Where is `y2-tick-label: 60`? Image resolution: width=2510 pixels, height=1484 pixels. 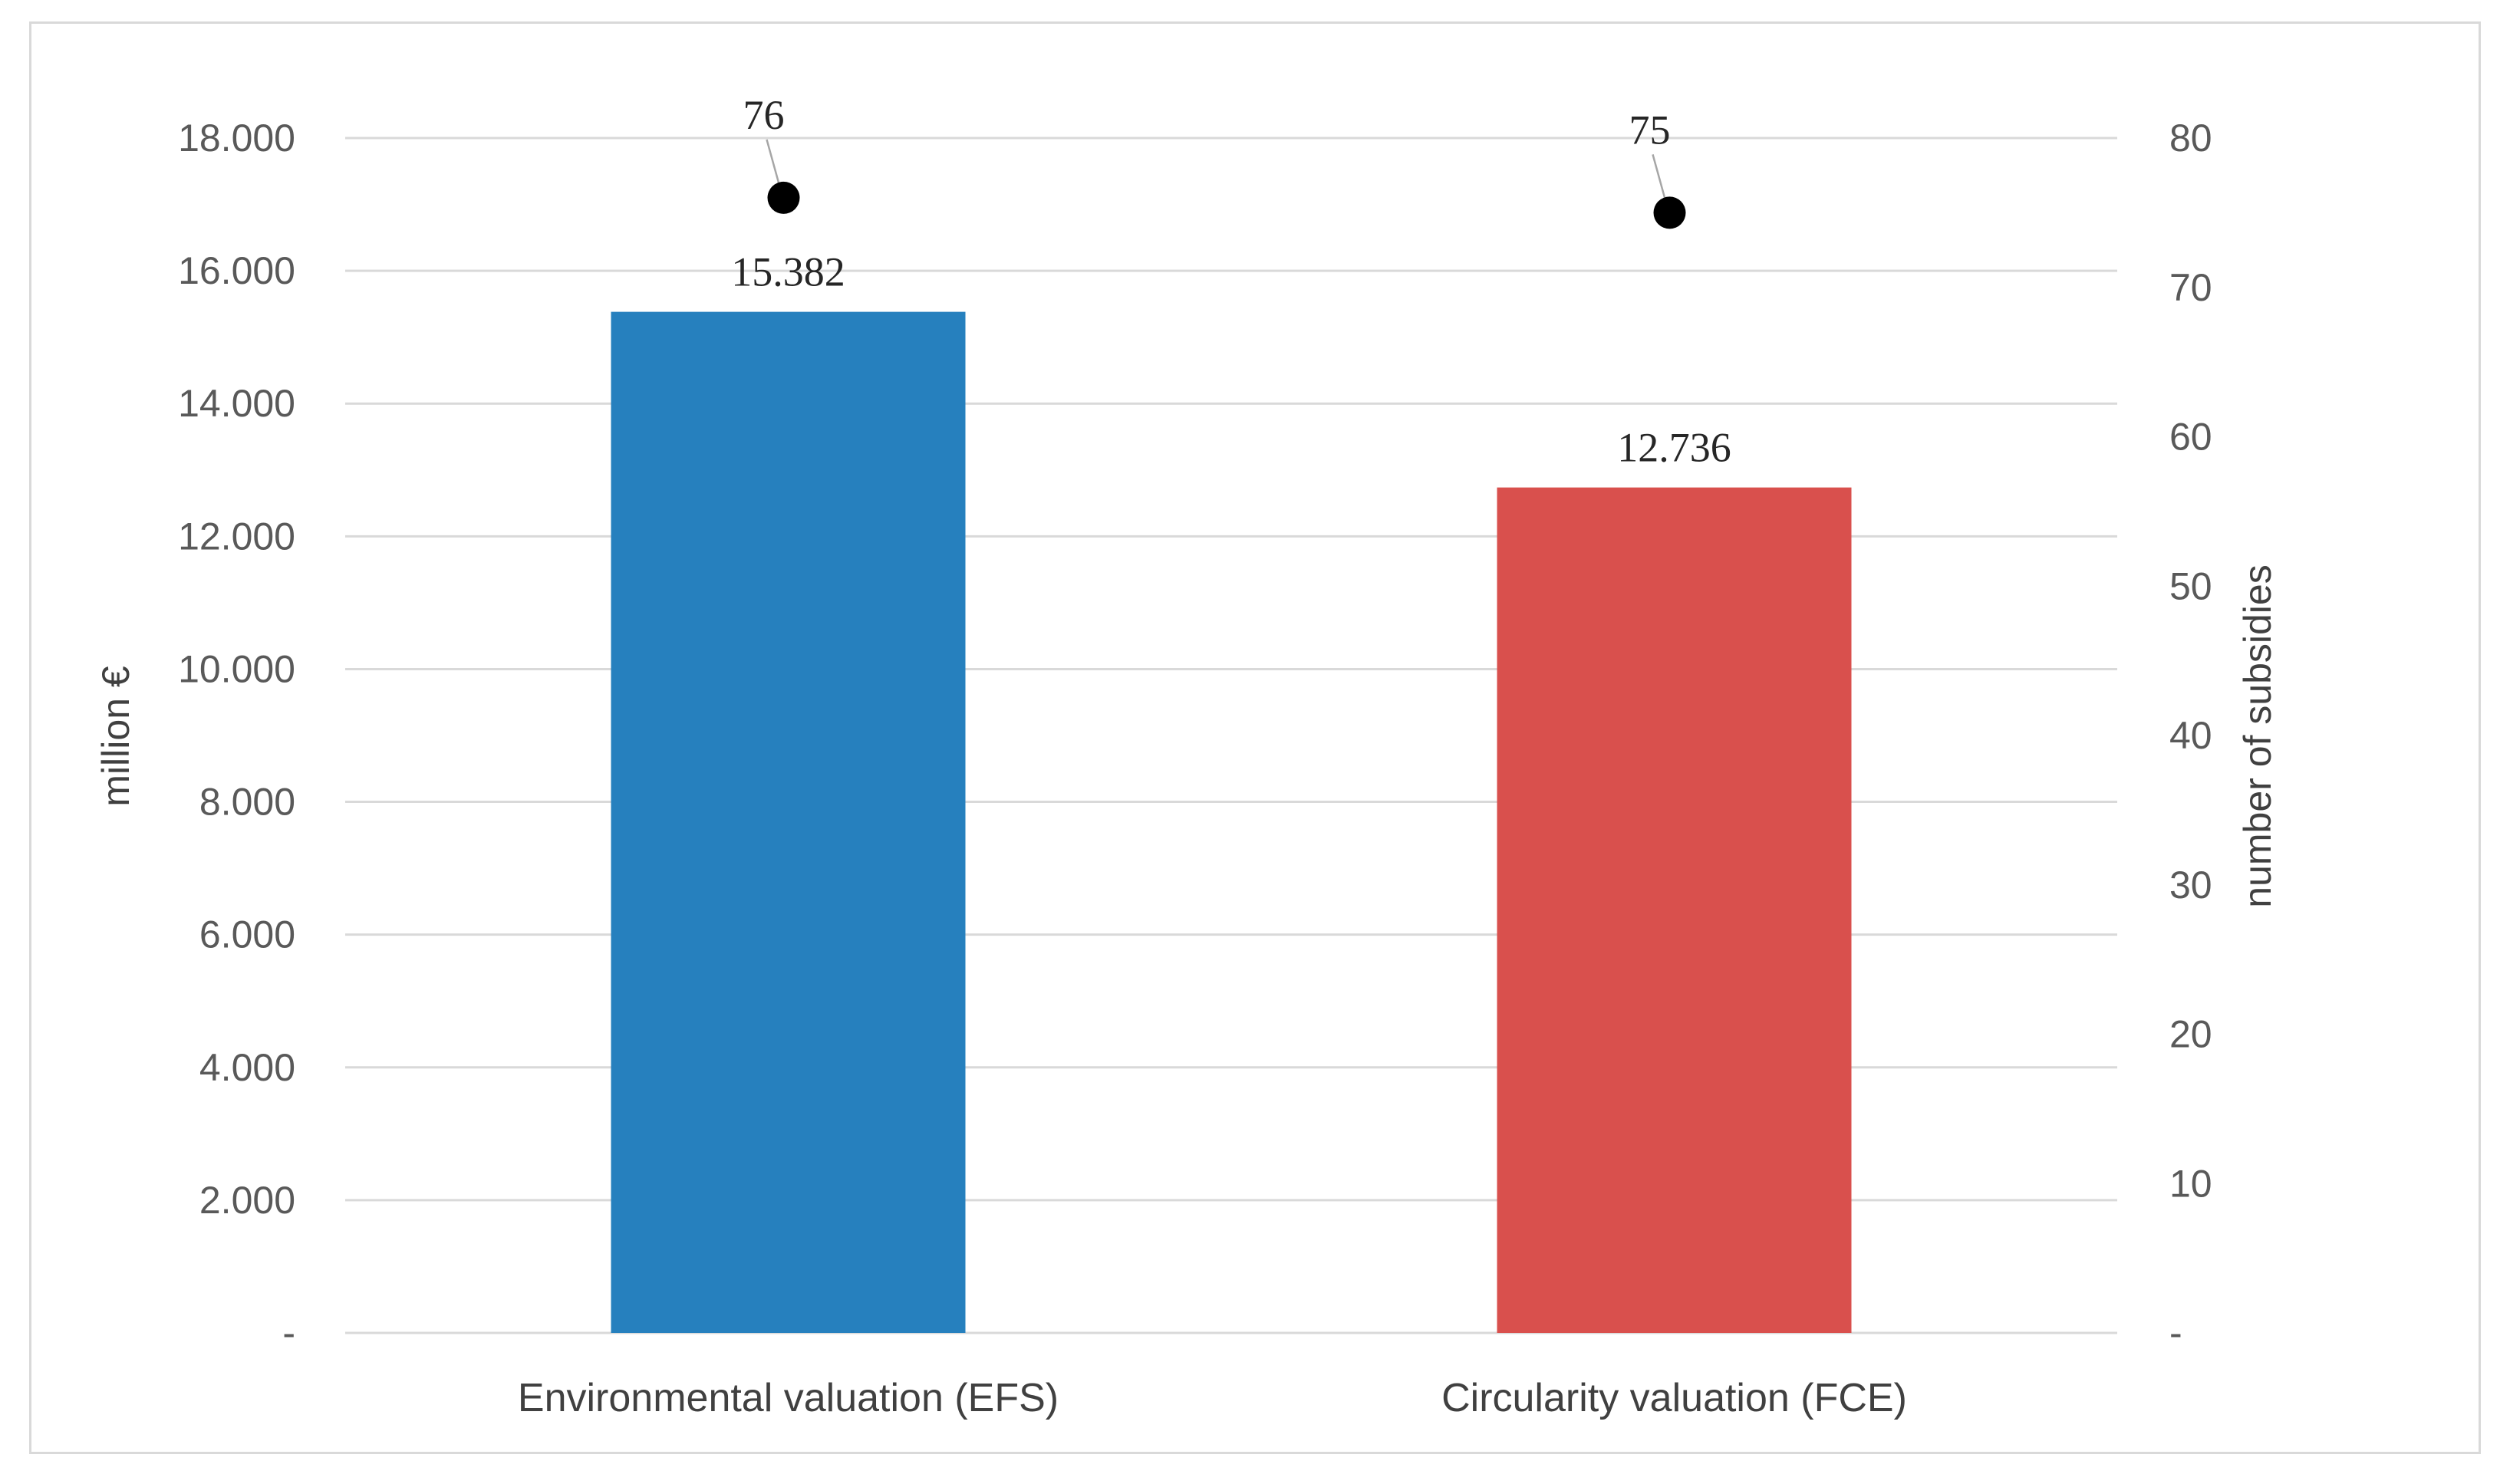 y2-tick-label: 60 is located at coordinates (2190, 437).